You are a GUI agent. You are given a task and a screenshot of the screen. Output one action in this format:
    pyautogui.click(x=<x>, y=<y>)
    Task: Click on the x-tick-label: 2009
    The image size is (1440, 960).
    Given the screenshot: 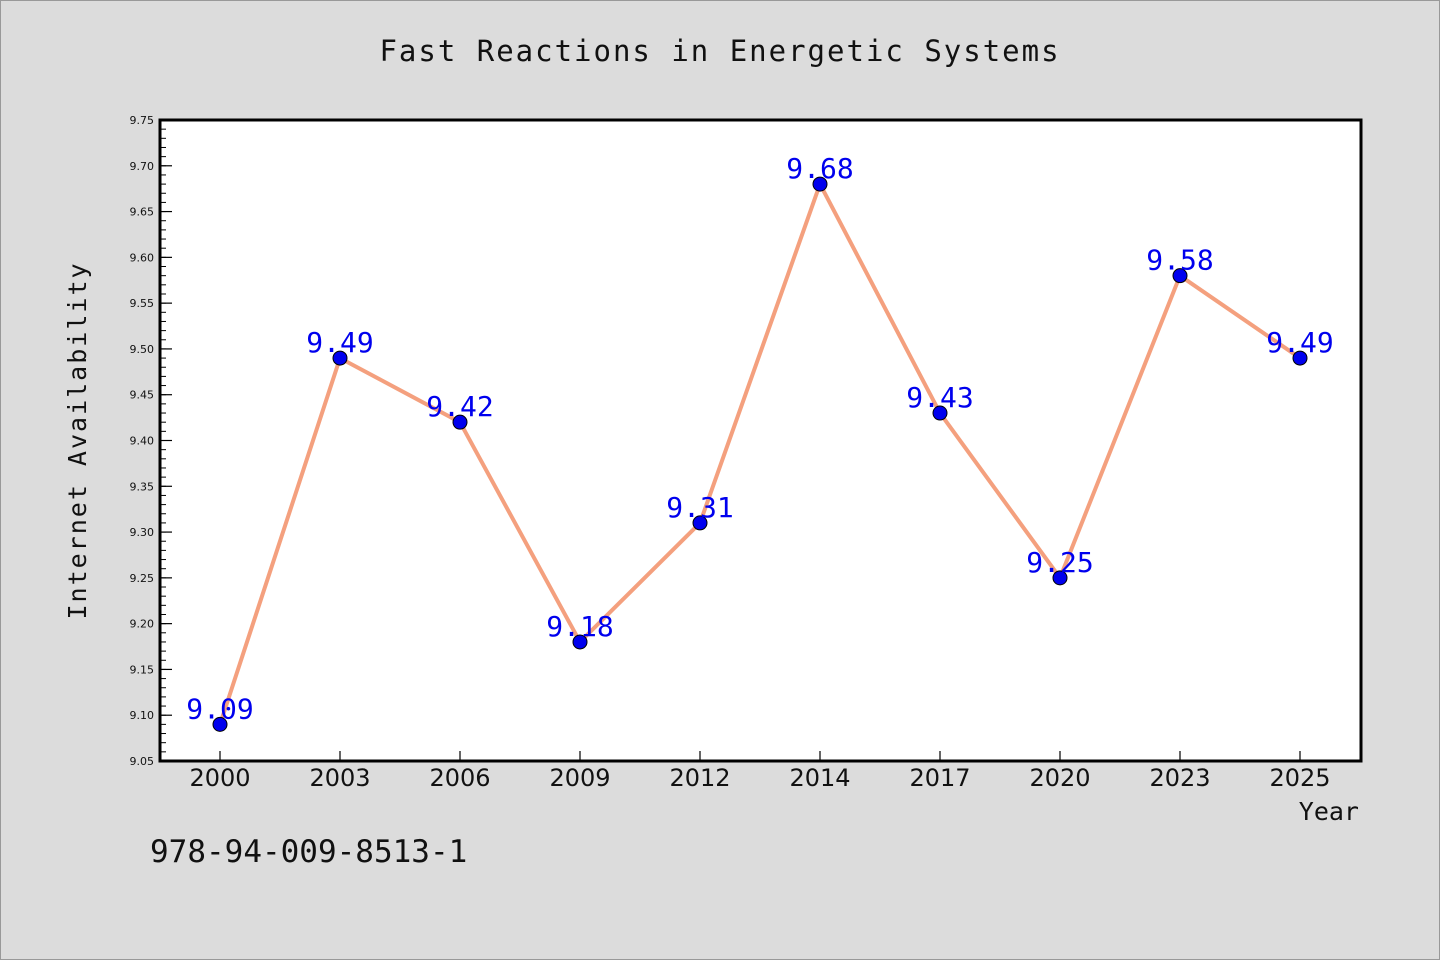 What is the action you would take?
    pyautogui.click(x=579, y=778)
    